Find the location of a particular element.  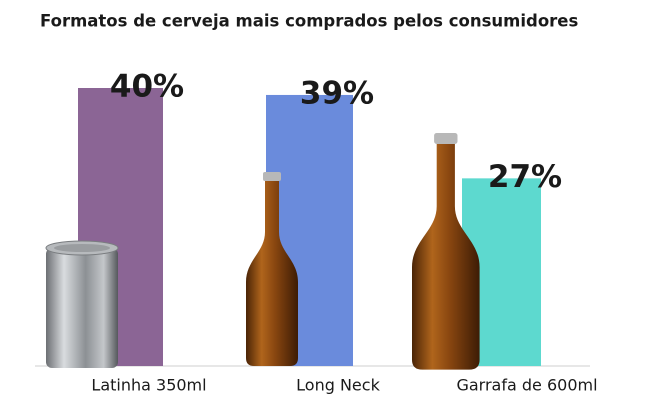

x-tick-label: Latinha 350ml is located at coordinates (148, 385).